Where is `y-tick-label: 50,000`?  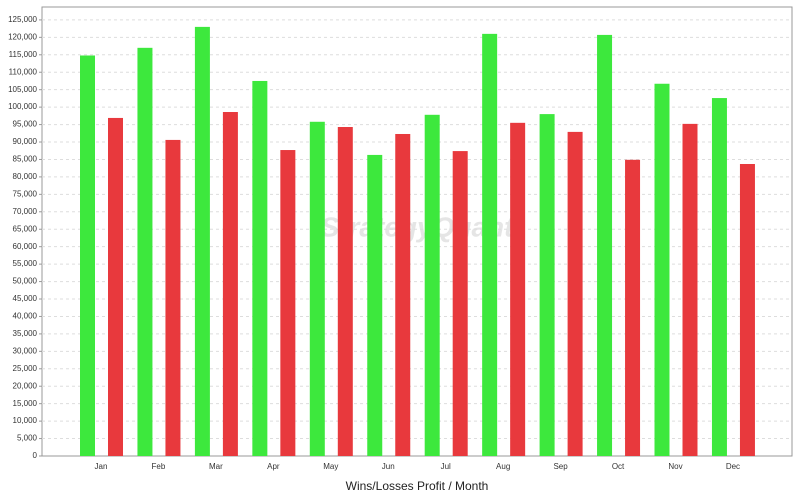
y-tick-label: 50,000 is located at coordinates (25, 281).